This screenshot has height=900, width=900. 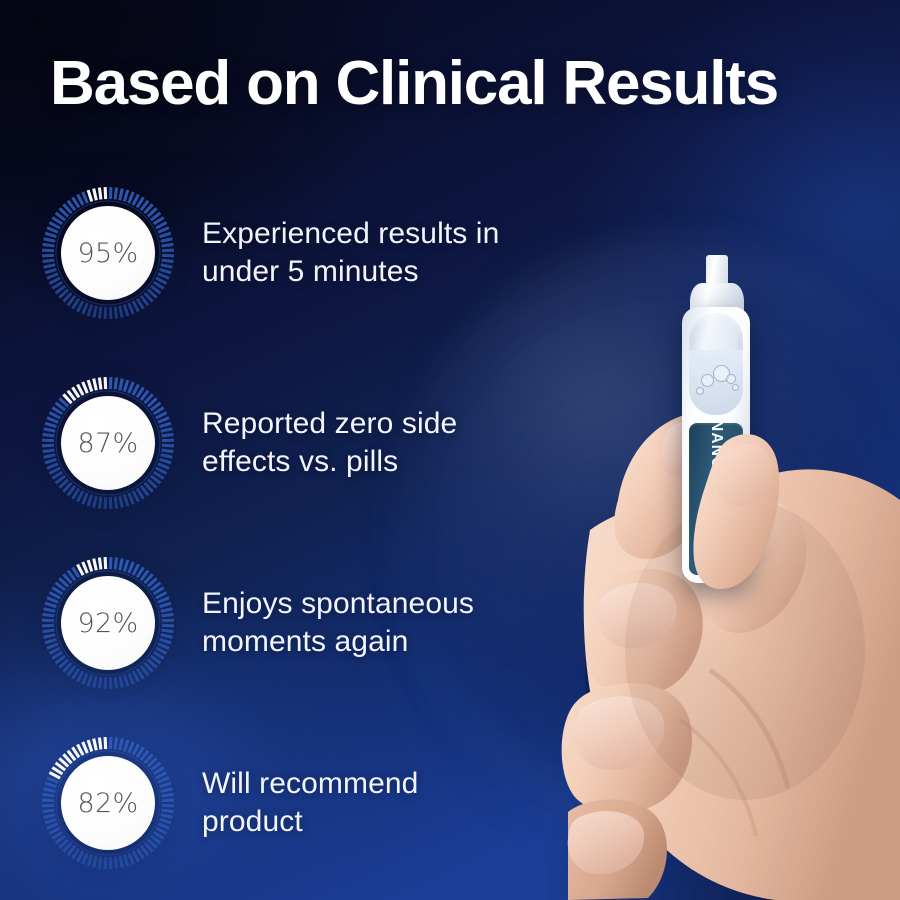 I want to click on stat-row: 92% Enjoys spontaneous moments again, so click(x=280, y=623).